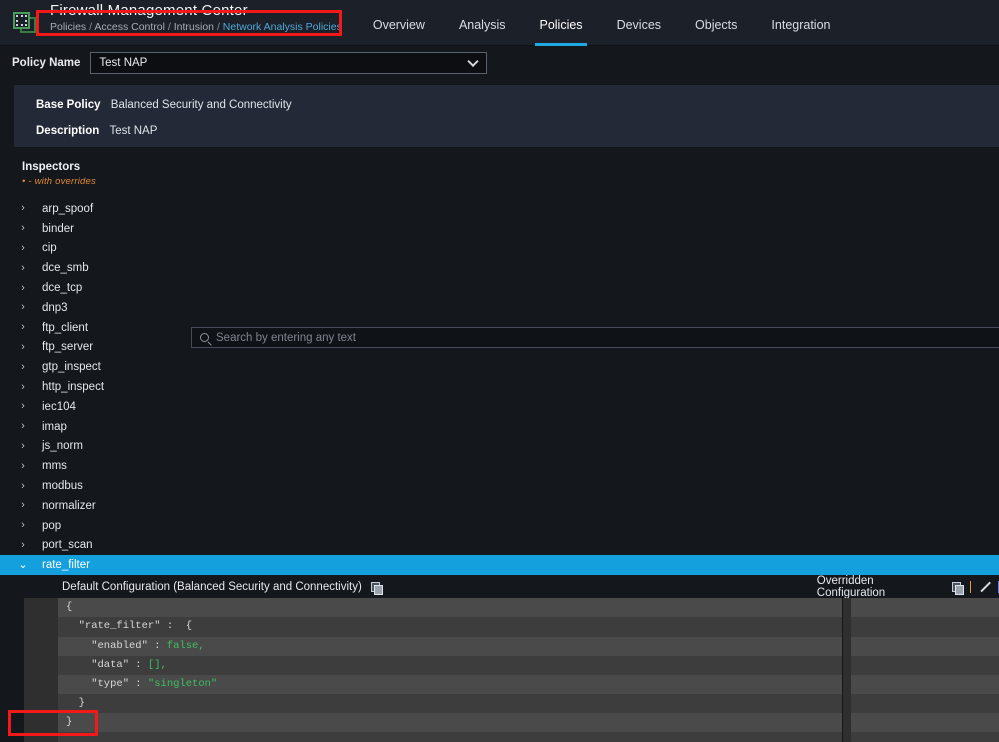 This screenshot has height=742, width=999. I want to click on breadcrumb-item-policies: Policies, so click(68, 27).